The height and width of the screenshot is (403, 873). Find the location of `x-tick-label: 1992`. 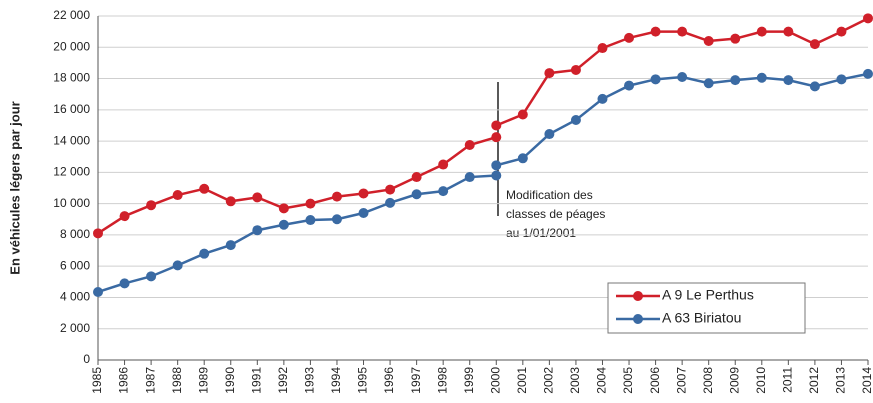

x-tick-label: 1992 is located at coordinates (283, 380).